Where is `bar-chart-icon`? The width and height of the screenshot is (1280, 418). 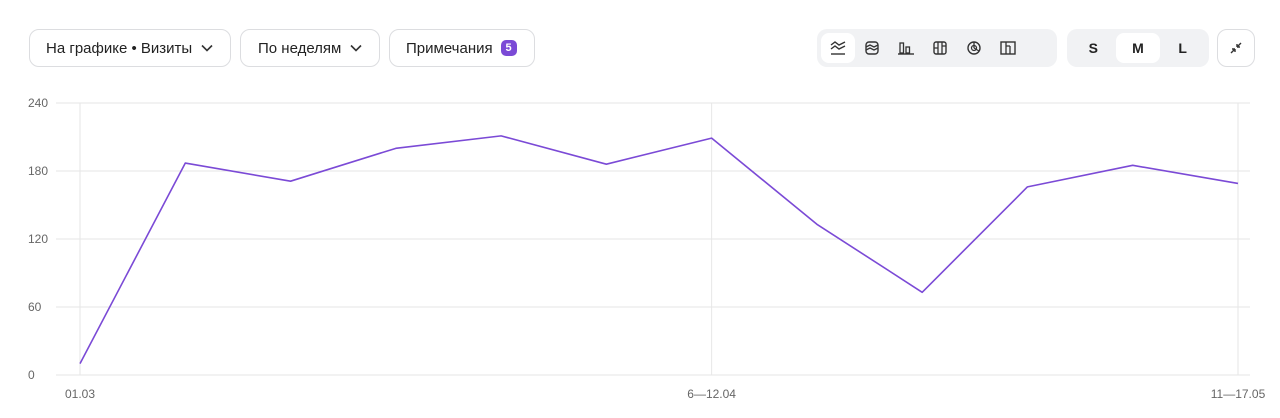
bar-chart-icon is located at coordinates (906, 48).